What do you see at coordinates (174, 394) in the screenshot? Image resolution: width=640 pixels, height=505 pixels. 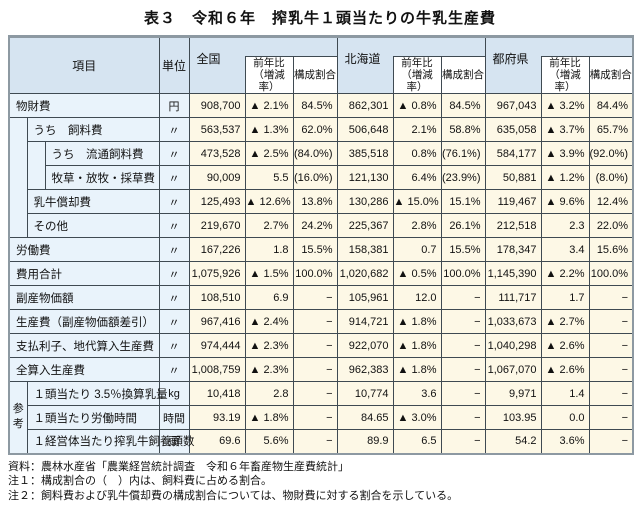 I see `unit-cell: kg` at bounding box center [174, 394].